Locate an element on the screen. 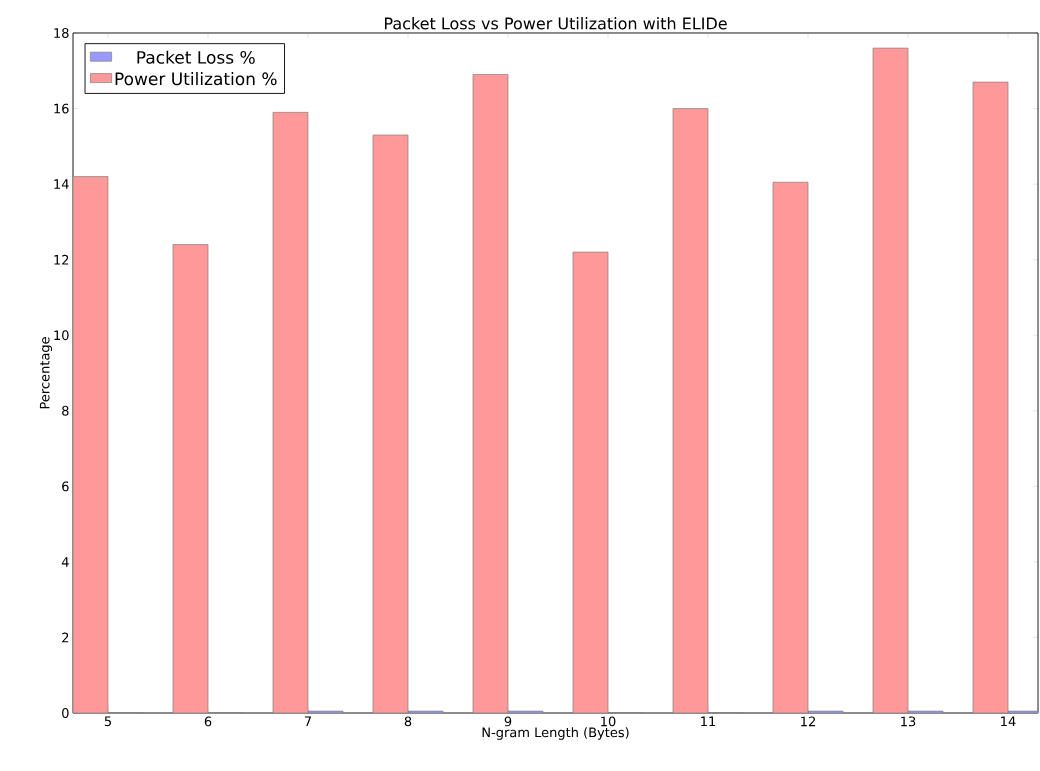 Image resolution: width=1040 pixels, height=771 pixels. x-axis-title: N-gram Length (Bytes) is located at coordinates (555, 733).